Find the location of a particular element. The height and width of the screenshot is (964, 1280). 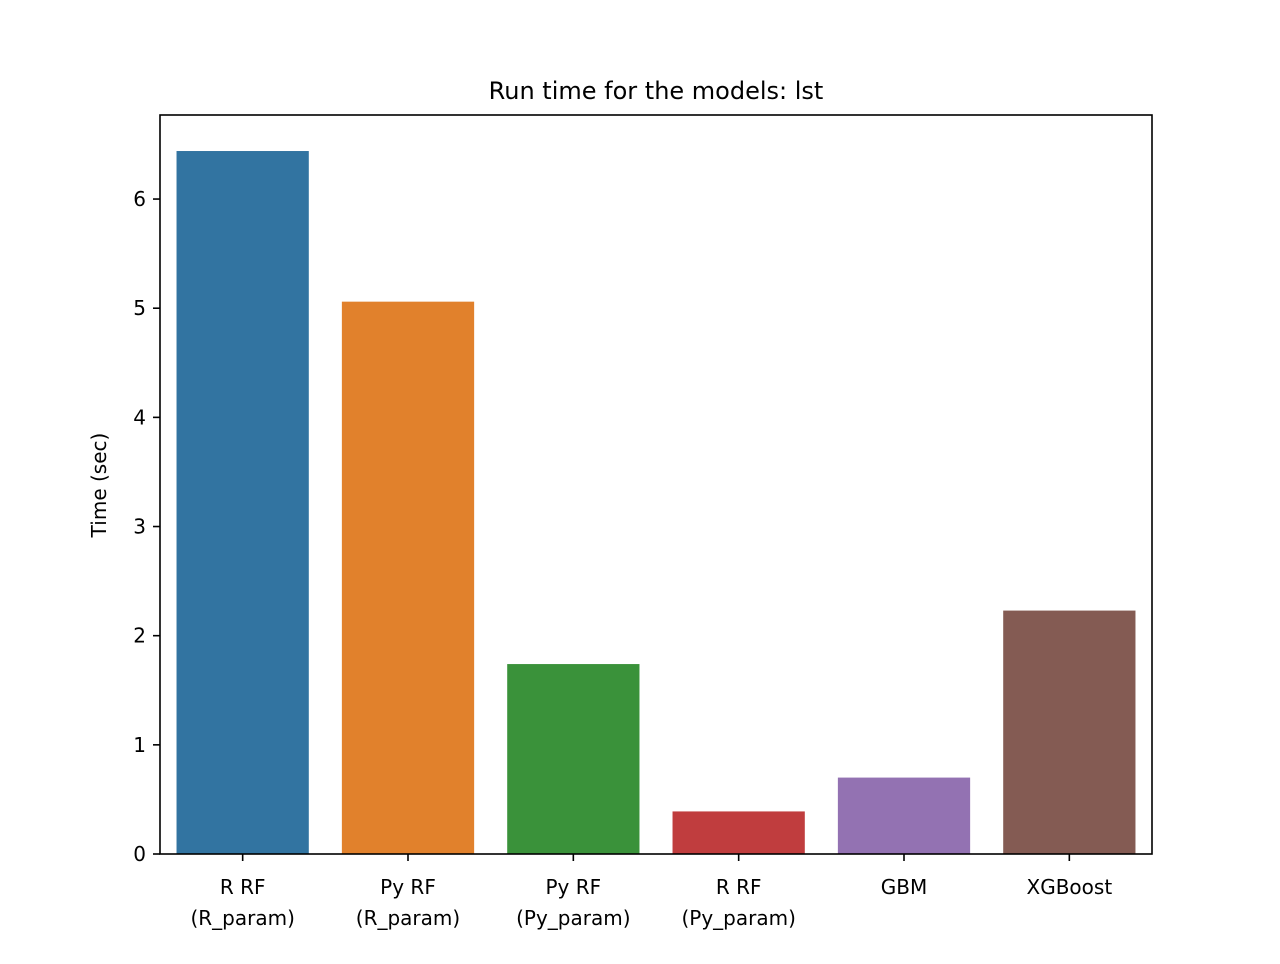

x-tick-label-line: GBM is located at coordinates (904, 887).